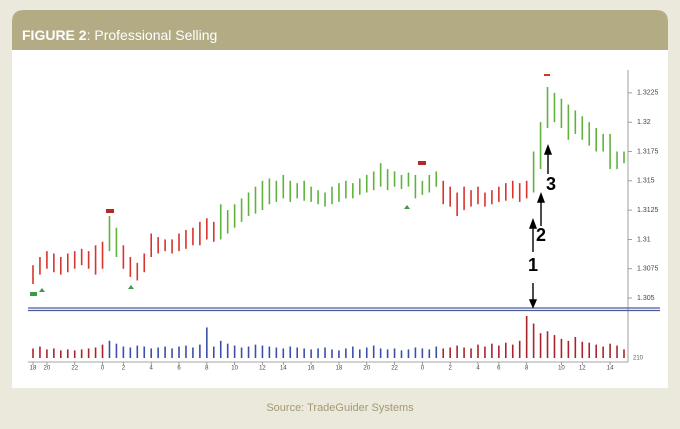 This screenshot has height=429, width=680. I want to click on y-tick-label: 1.305, so click(646, 298).